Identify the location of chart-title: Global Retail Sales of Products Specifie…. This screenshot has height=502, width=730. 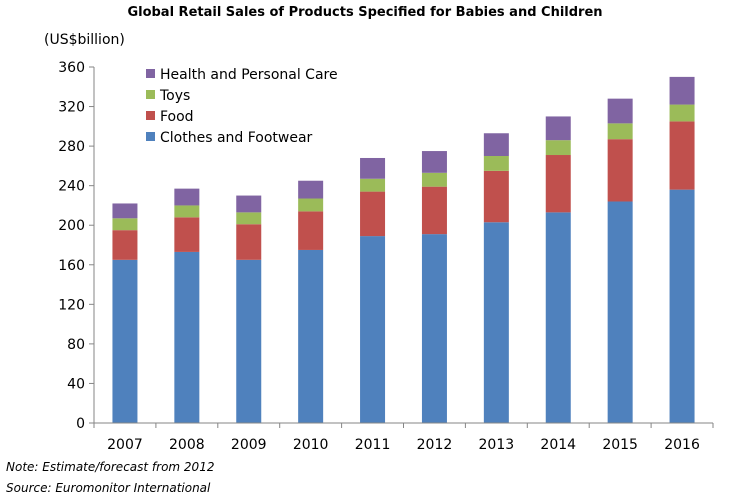
(365, 12).